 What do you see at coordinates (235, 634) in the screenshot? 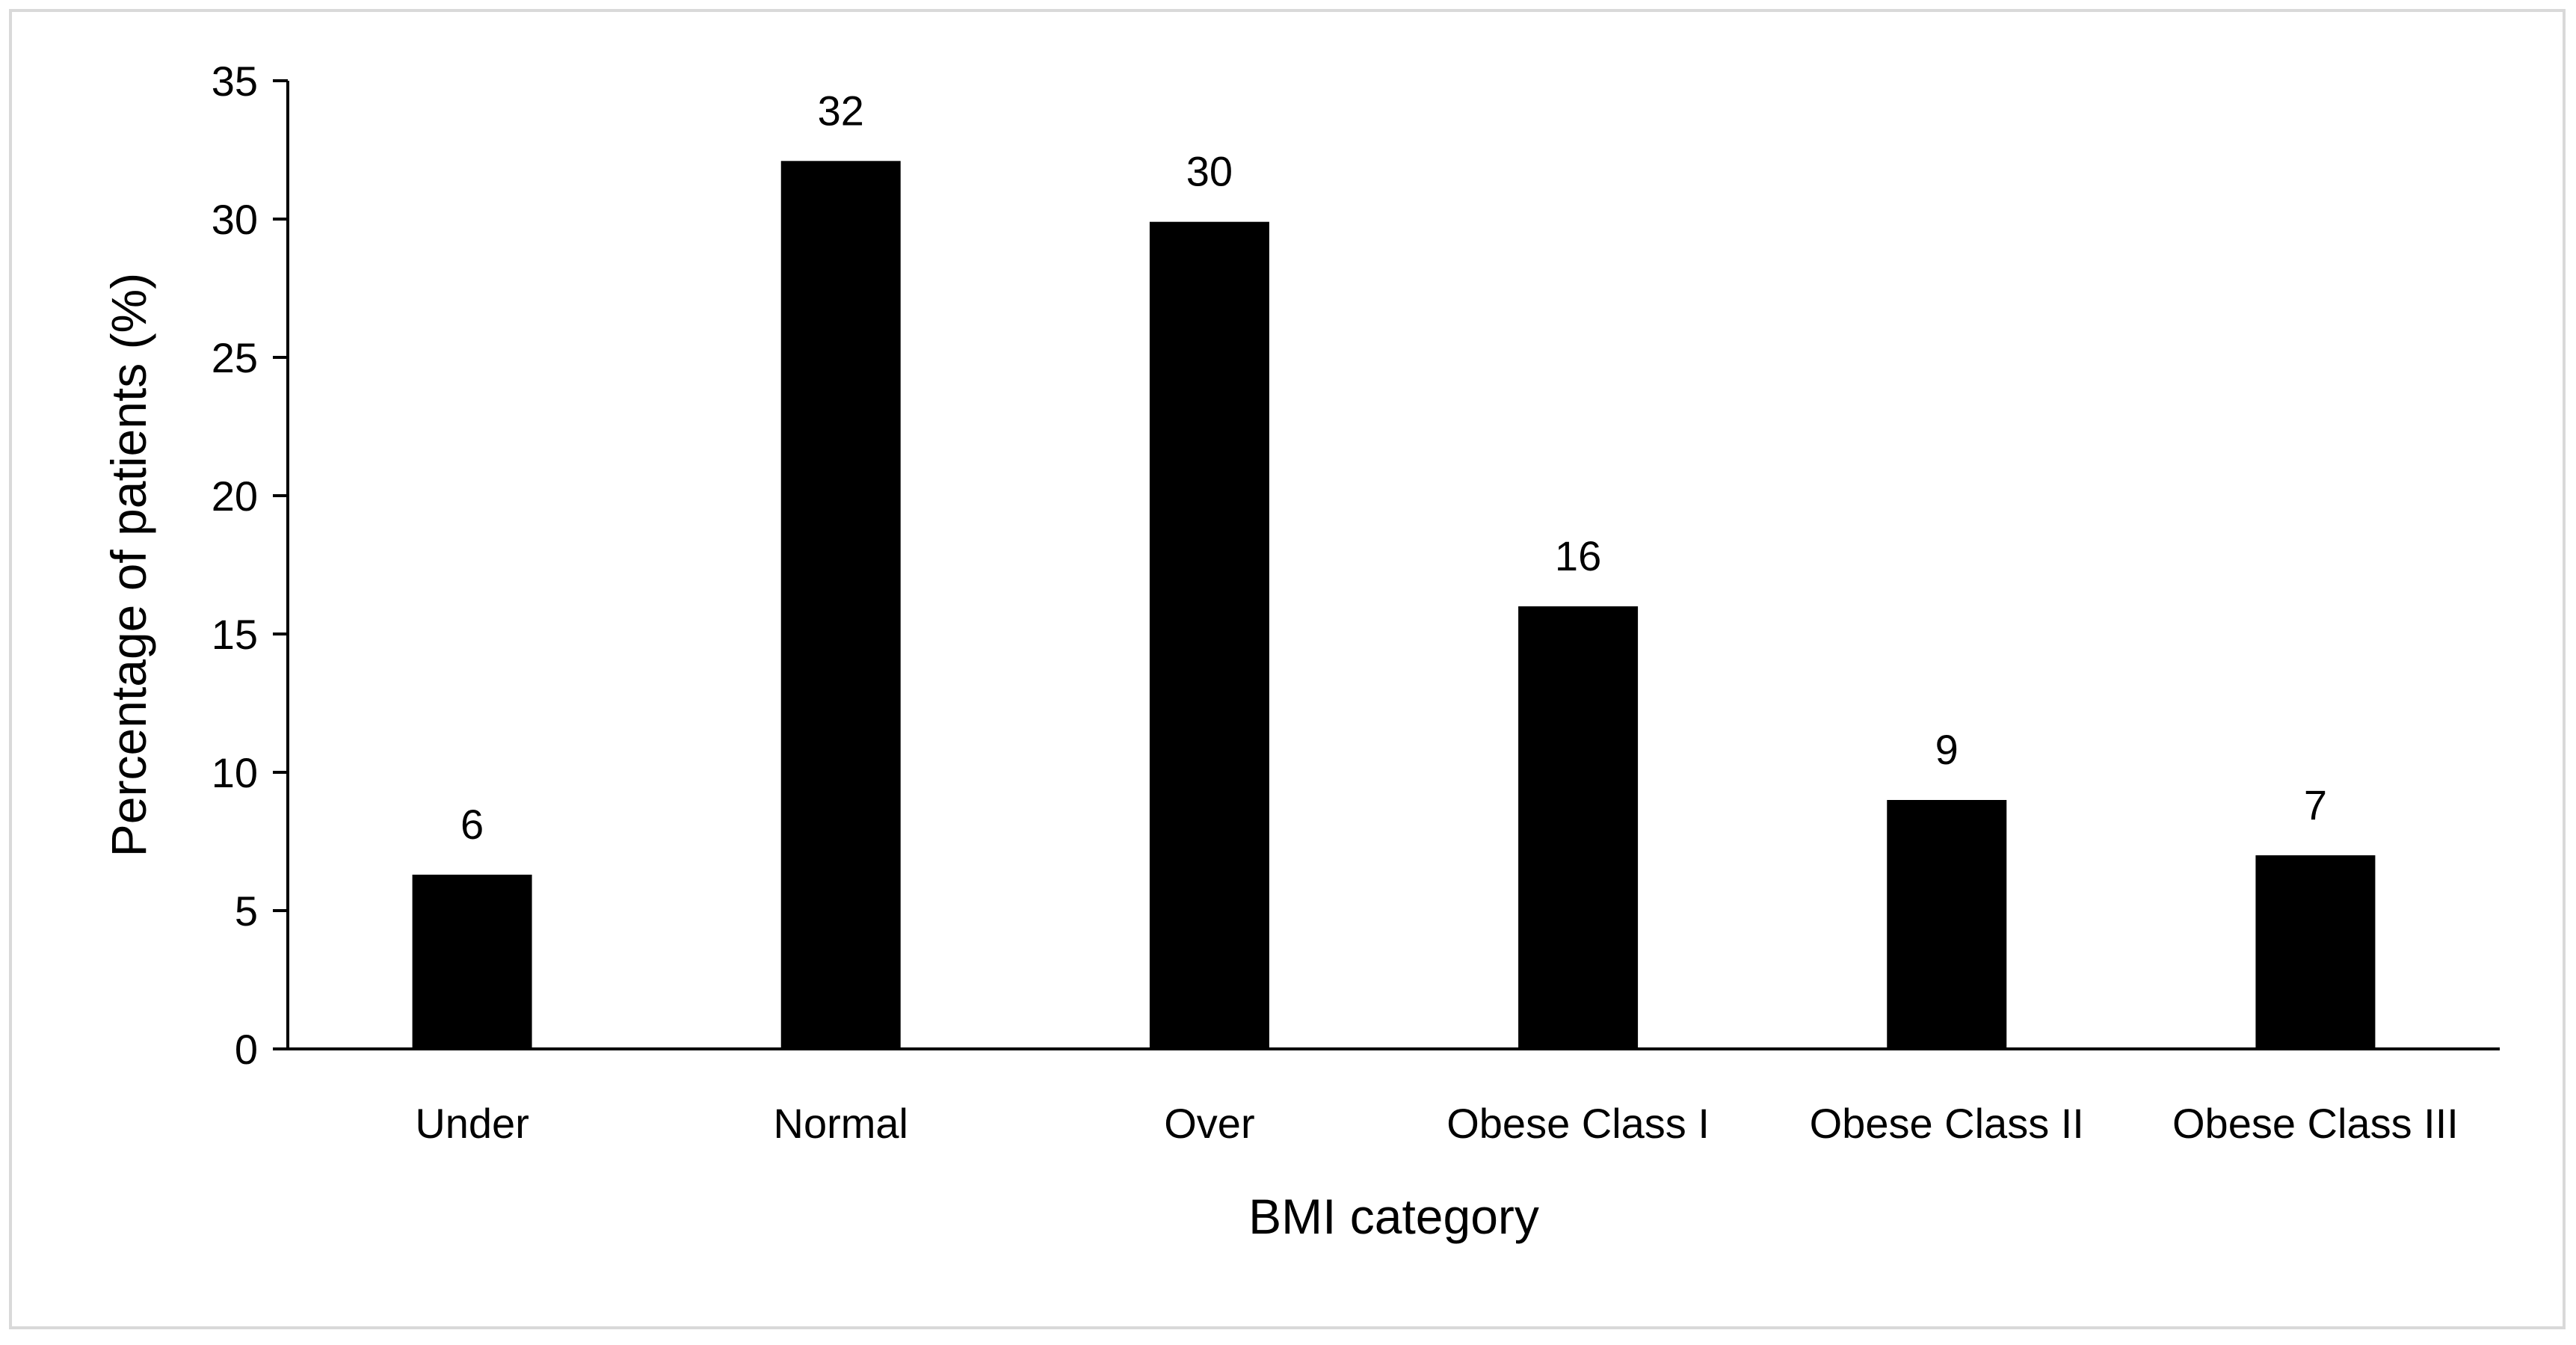
I see `y-tick-label: 15` at bounding box center [235, 634].